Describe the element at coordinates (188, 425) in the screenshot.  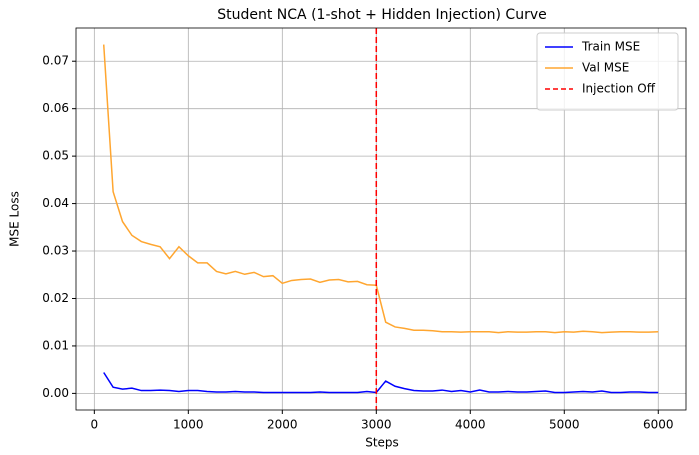
I see `x-tick-label: 1000` at that location.